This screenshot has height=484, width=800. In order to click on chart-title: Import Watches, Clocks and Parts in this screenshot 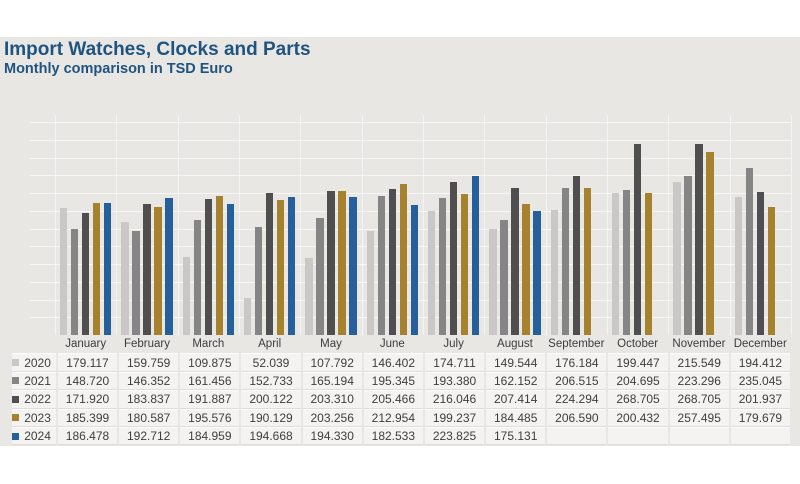, I will do `click(157, 49)`.